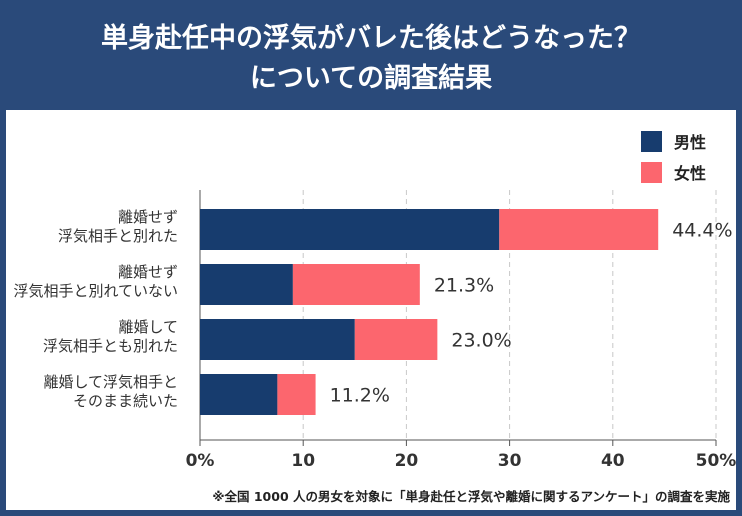 This screenshot has height=516, width=742. I want to click on category-label: 浮気相手とも別れた, so click(110, 346).